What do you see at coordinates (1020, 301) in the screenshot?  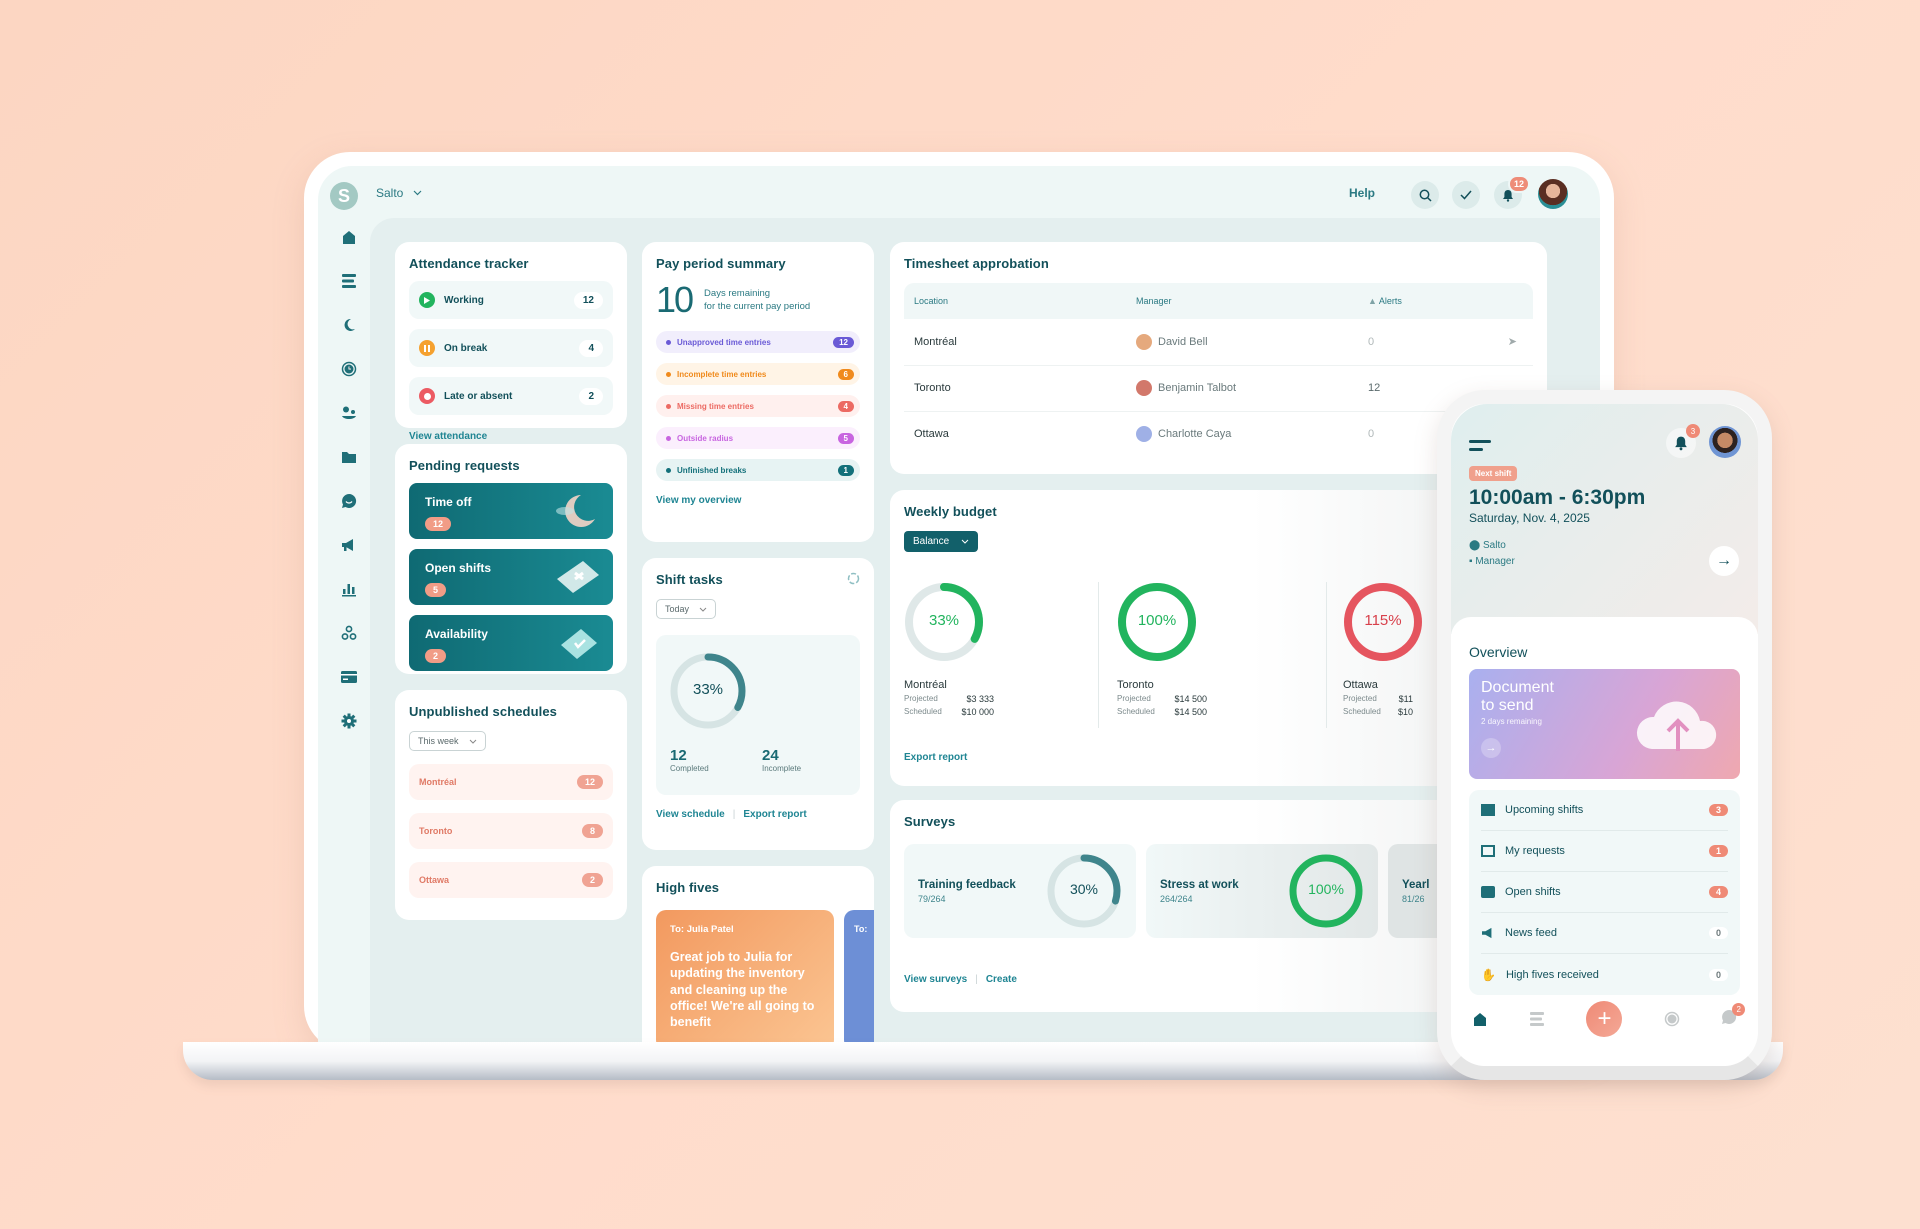 I see `col-location: Location` at bounding box center [1020, 301].